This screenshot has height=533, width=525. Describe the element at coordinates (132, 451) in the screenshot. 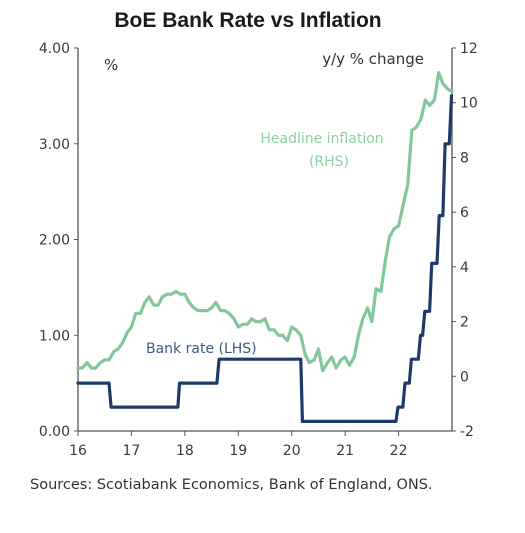

I see `x-tick-label: 17` at that location.